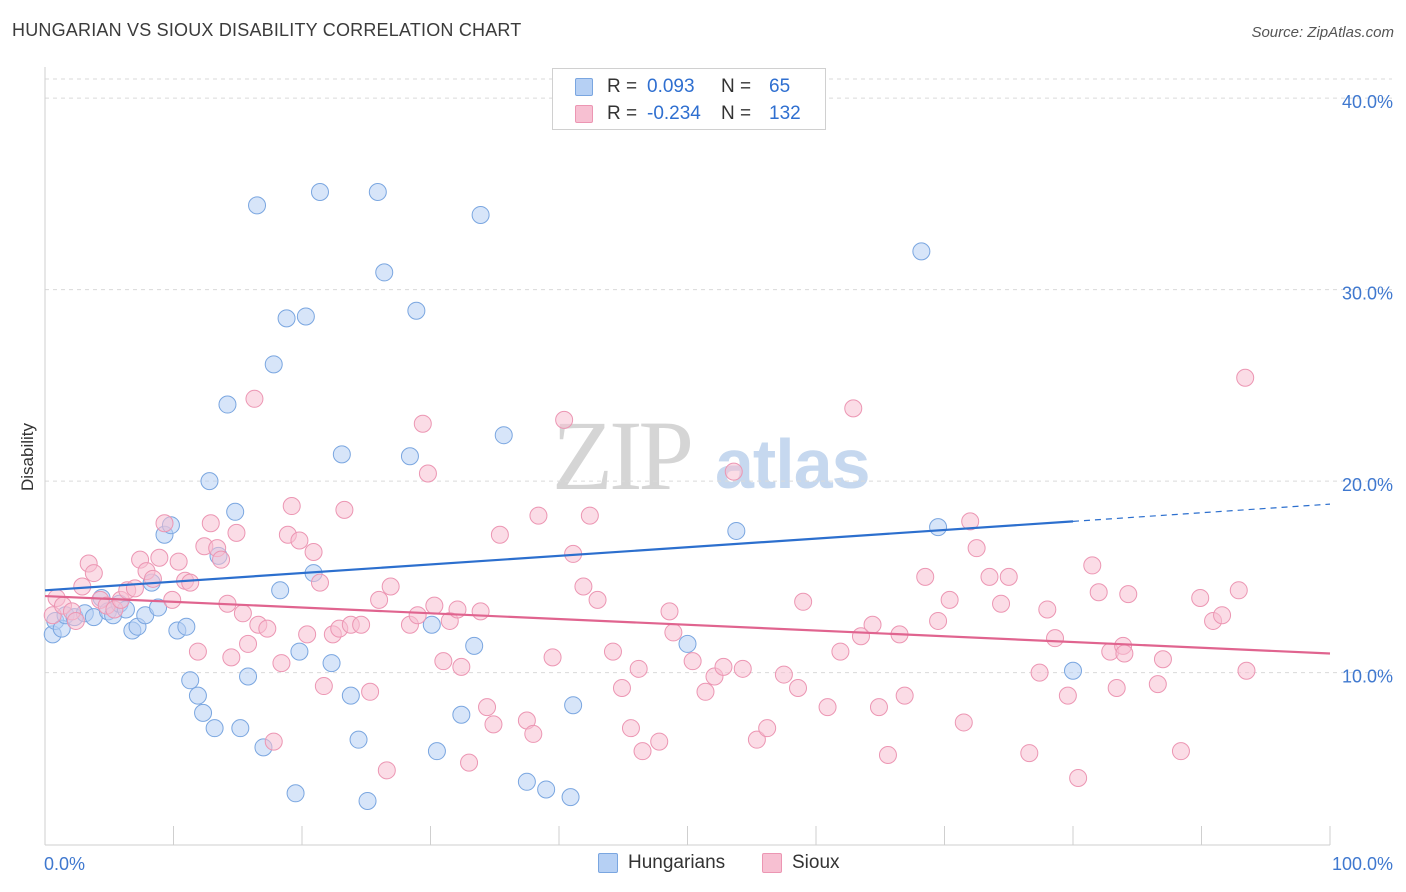  I want to click on hungarians-trend-line, so click(559, 556).